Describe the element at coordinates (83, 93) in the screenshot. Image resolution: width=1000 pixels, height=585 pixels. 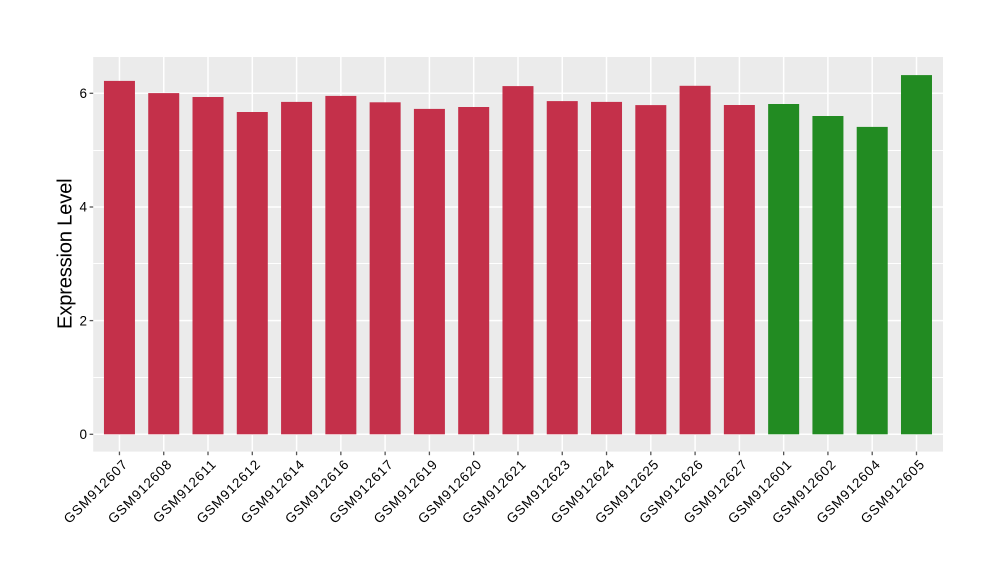
I see `svg-text: 6` at that location.